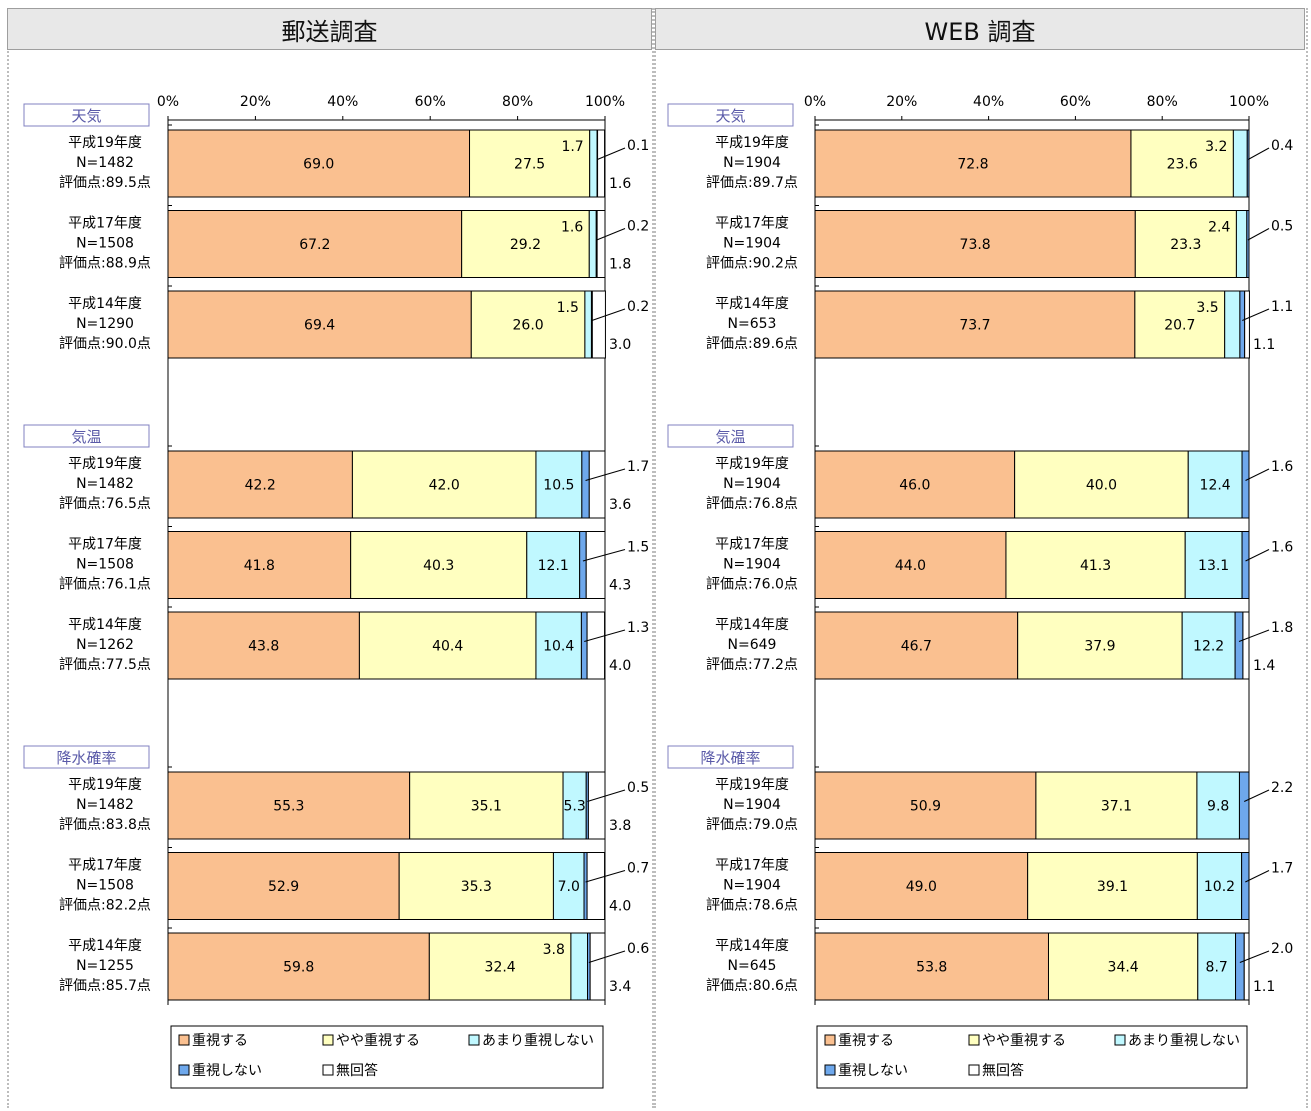  What do you see at coordinates (105, 665) in the screenshot?
I see `row-label-line: 評価点:77.5点` at bounding box center [105, 665].